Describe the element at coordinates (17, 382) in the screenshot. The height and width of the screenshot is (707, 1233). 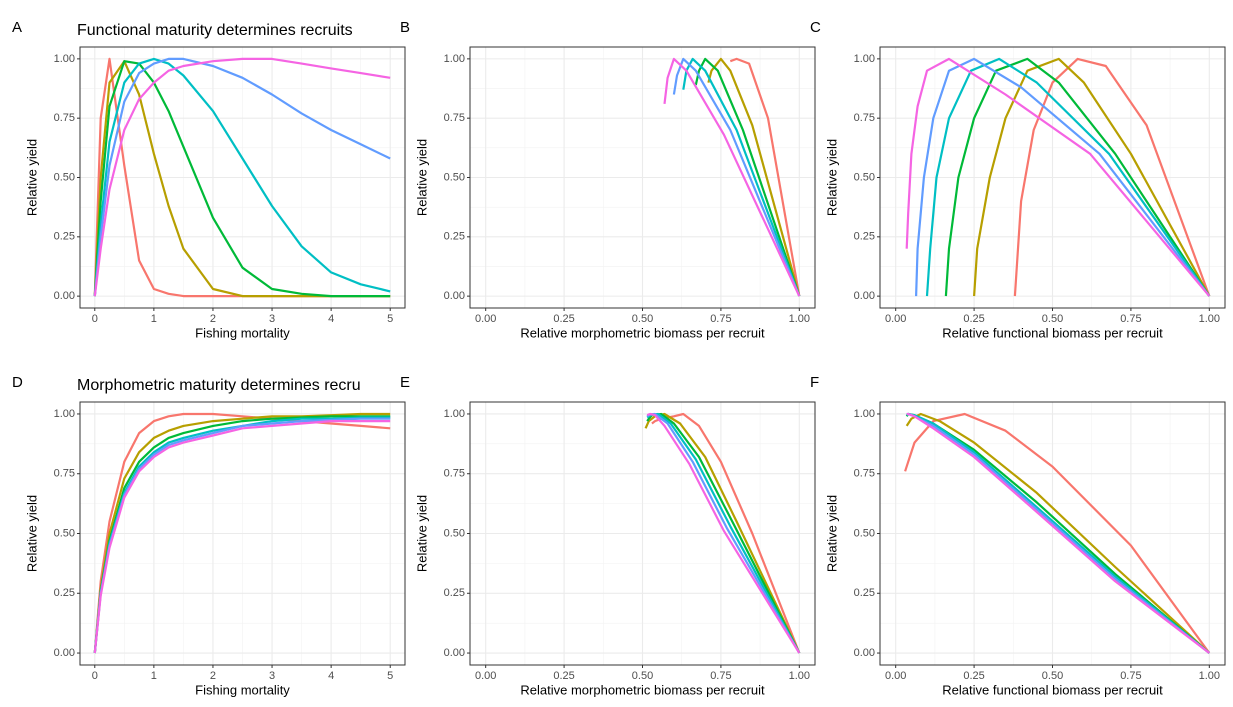
I see `panel-label: D` at that location.